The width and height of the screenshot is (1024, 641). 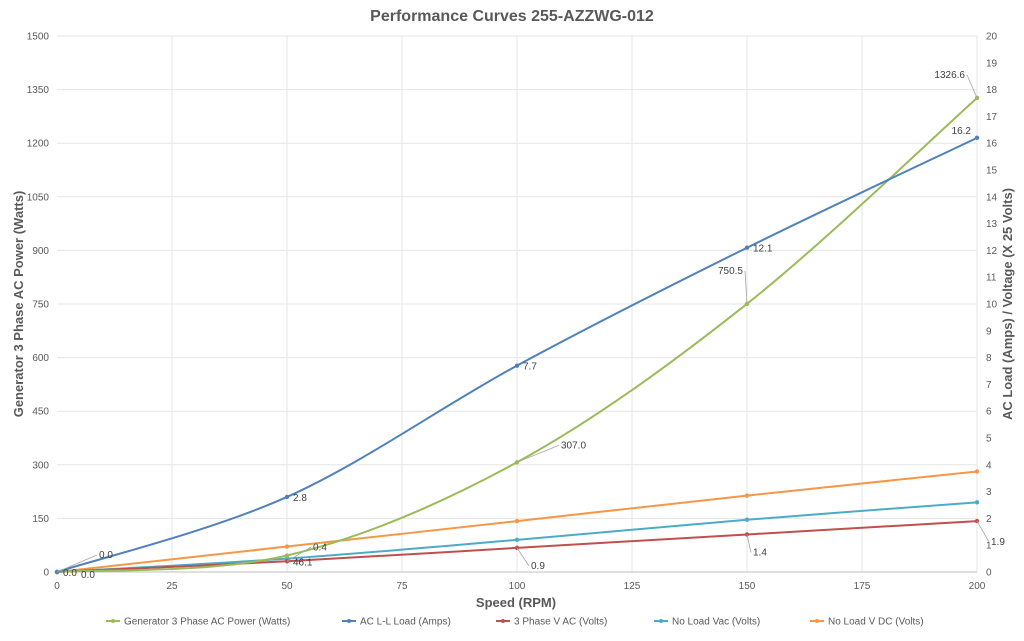 I want to click on y2-tick-label: 6, so click(x=989, y=412).